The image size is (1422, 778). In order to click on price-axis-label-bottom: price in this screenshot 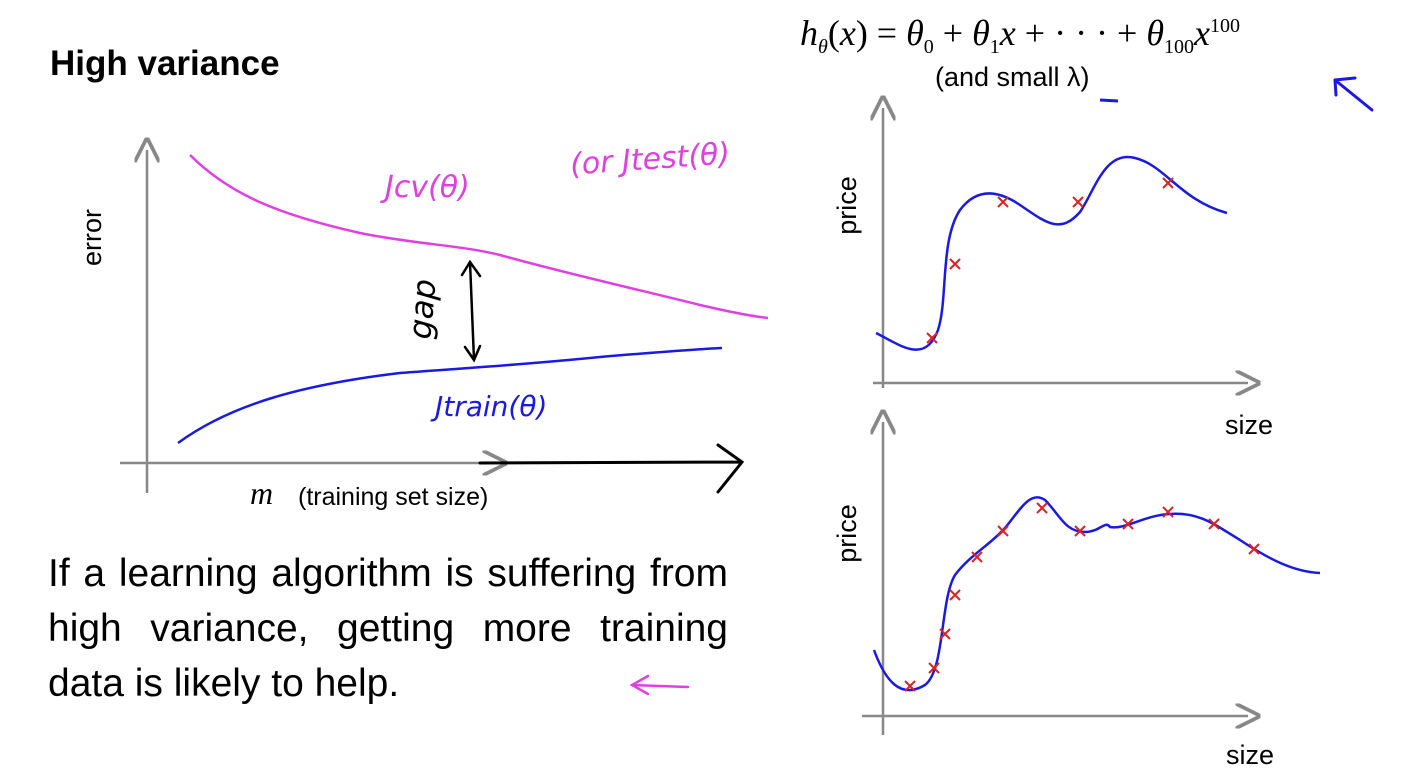, I will do `click(846, 533)`.